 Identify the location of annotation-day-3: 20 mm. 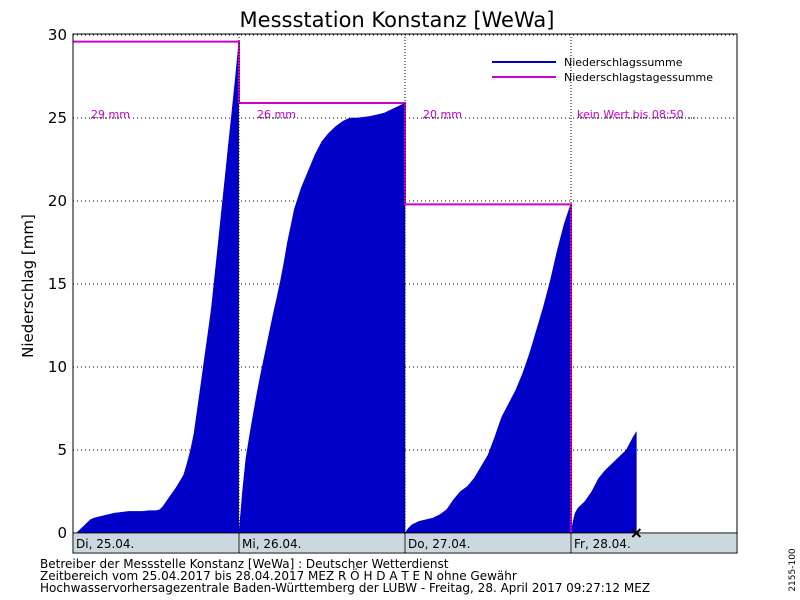
(442, 114).